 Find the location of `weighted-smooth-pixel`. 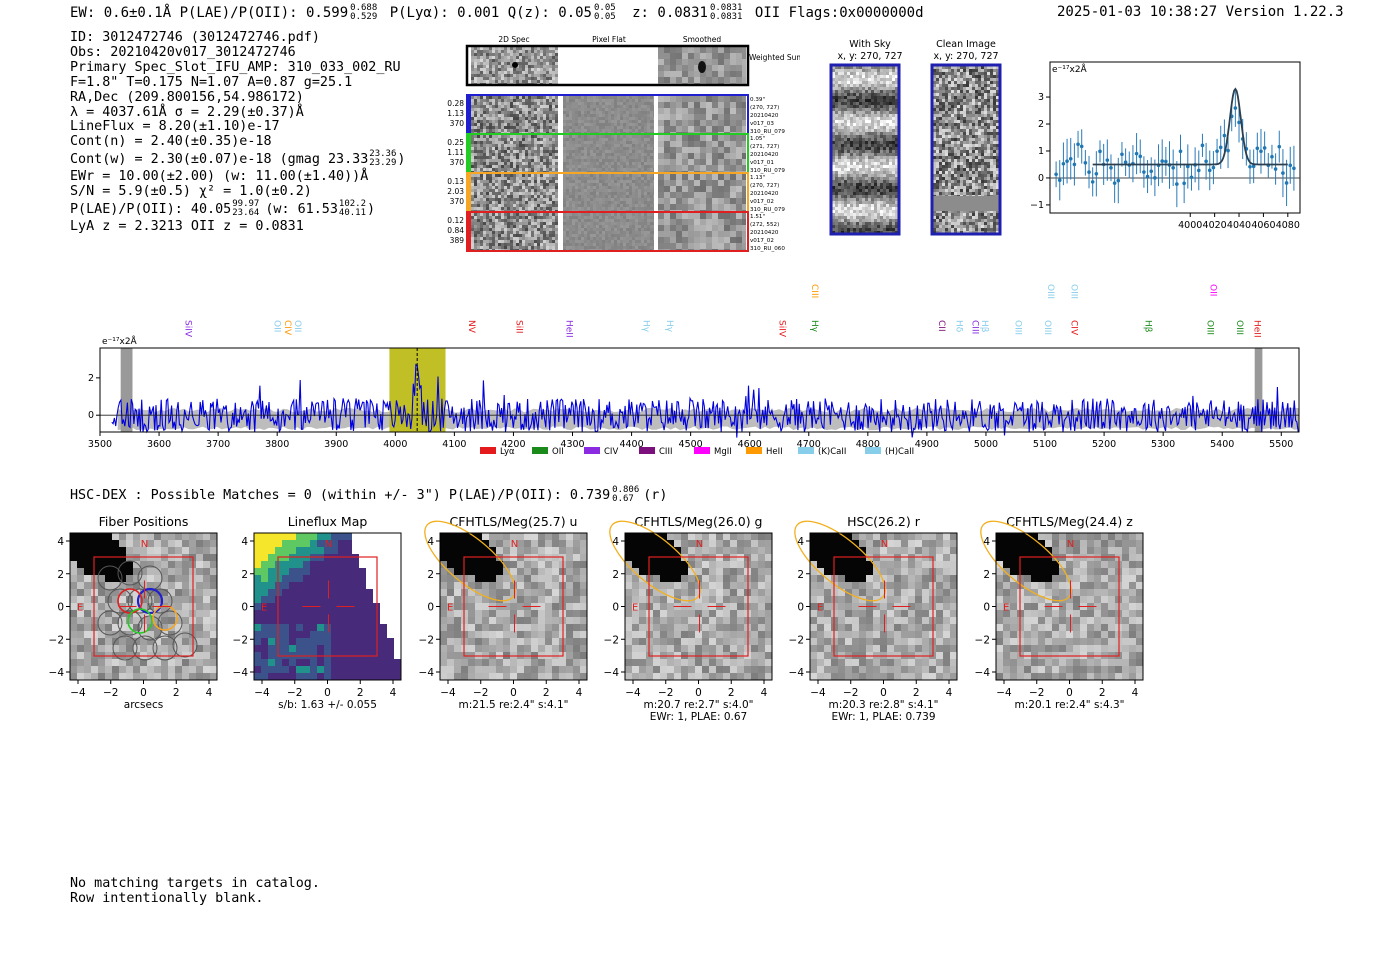

weighted-smooth-pixel is located at coordinates (733, 56).